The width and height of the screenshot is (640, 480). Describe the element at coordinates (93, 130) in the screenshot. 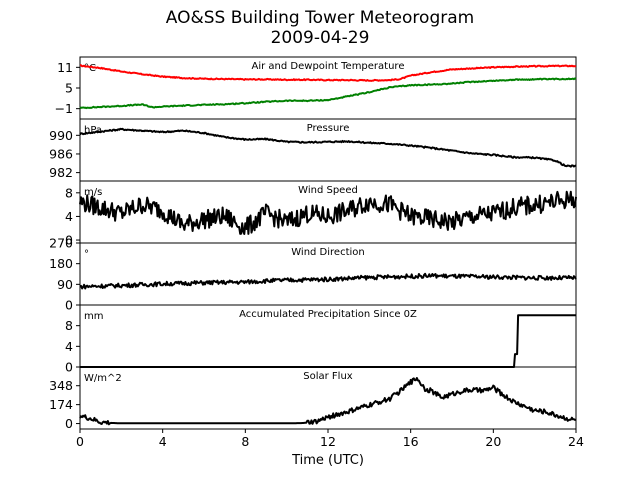

I see `unit-label-pressure: hPa` at that location.